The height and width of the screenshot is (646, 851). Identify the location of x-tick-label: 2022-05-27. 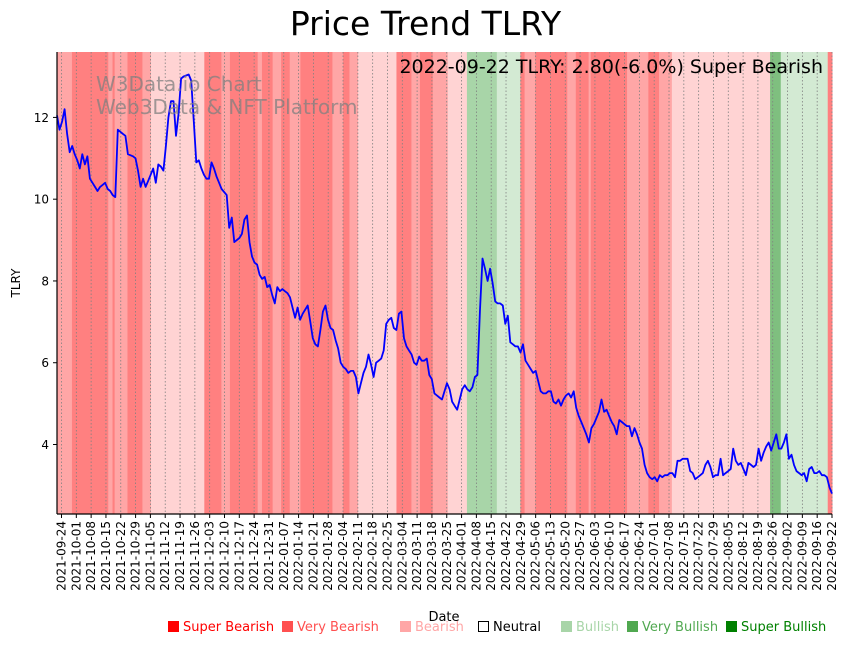
(580, 556).